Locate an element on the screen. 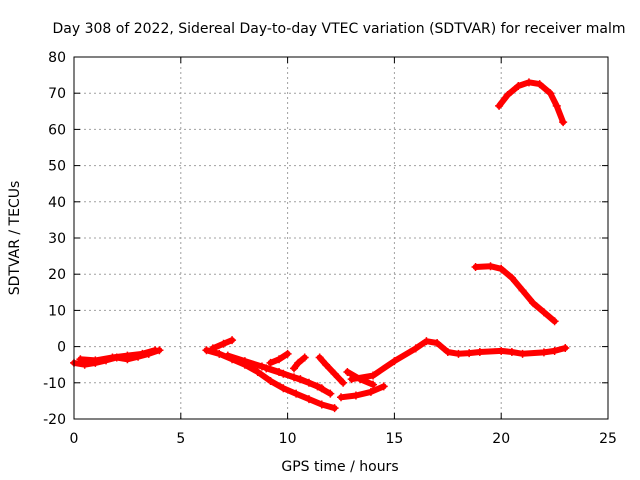 The image size is (640, 480). y-tick-label: -20 is located at coordinates (54, 420).